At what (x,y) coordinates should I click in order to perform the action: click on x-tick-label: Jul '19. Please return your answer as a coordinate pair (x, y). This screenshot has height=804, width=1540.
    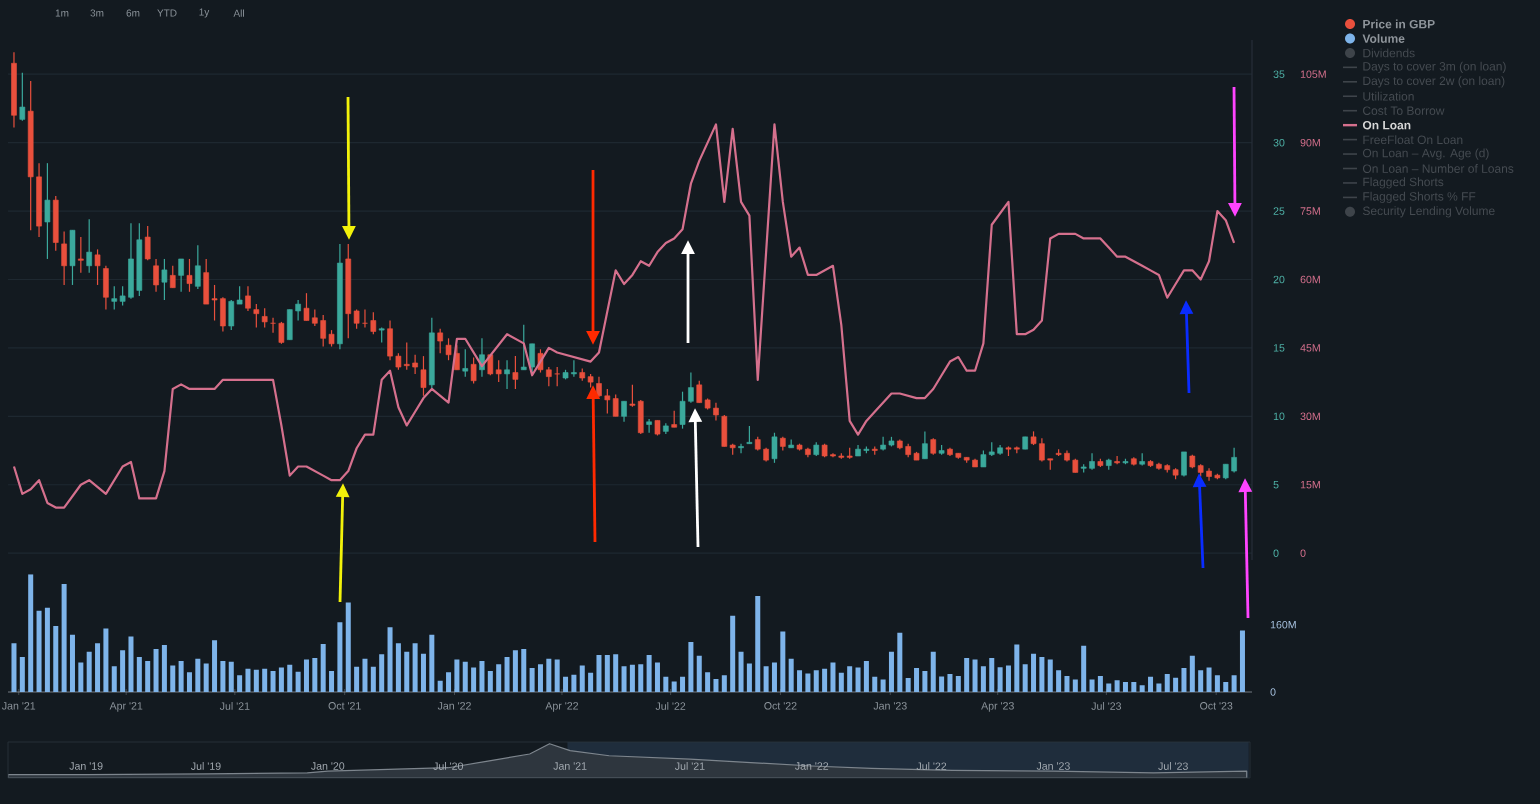
    Looking at the image, I should click on (205, 766).